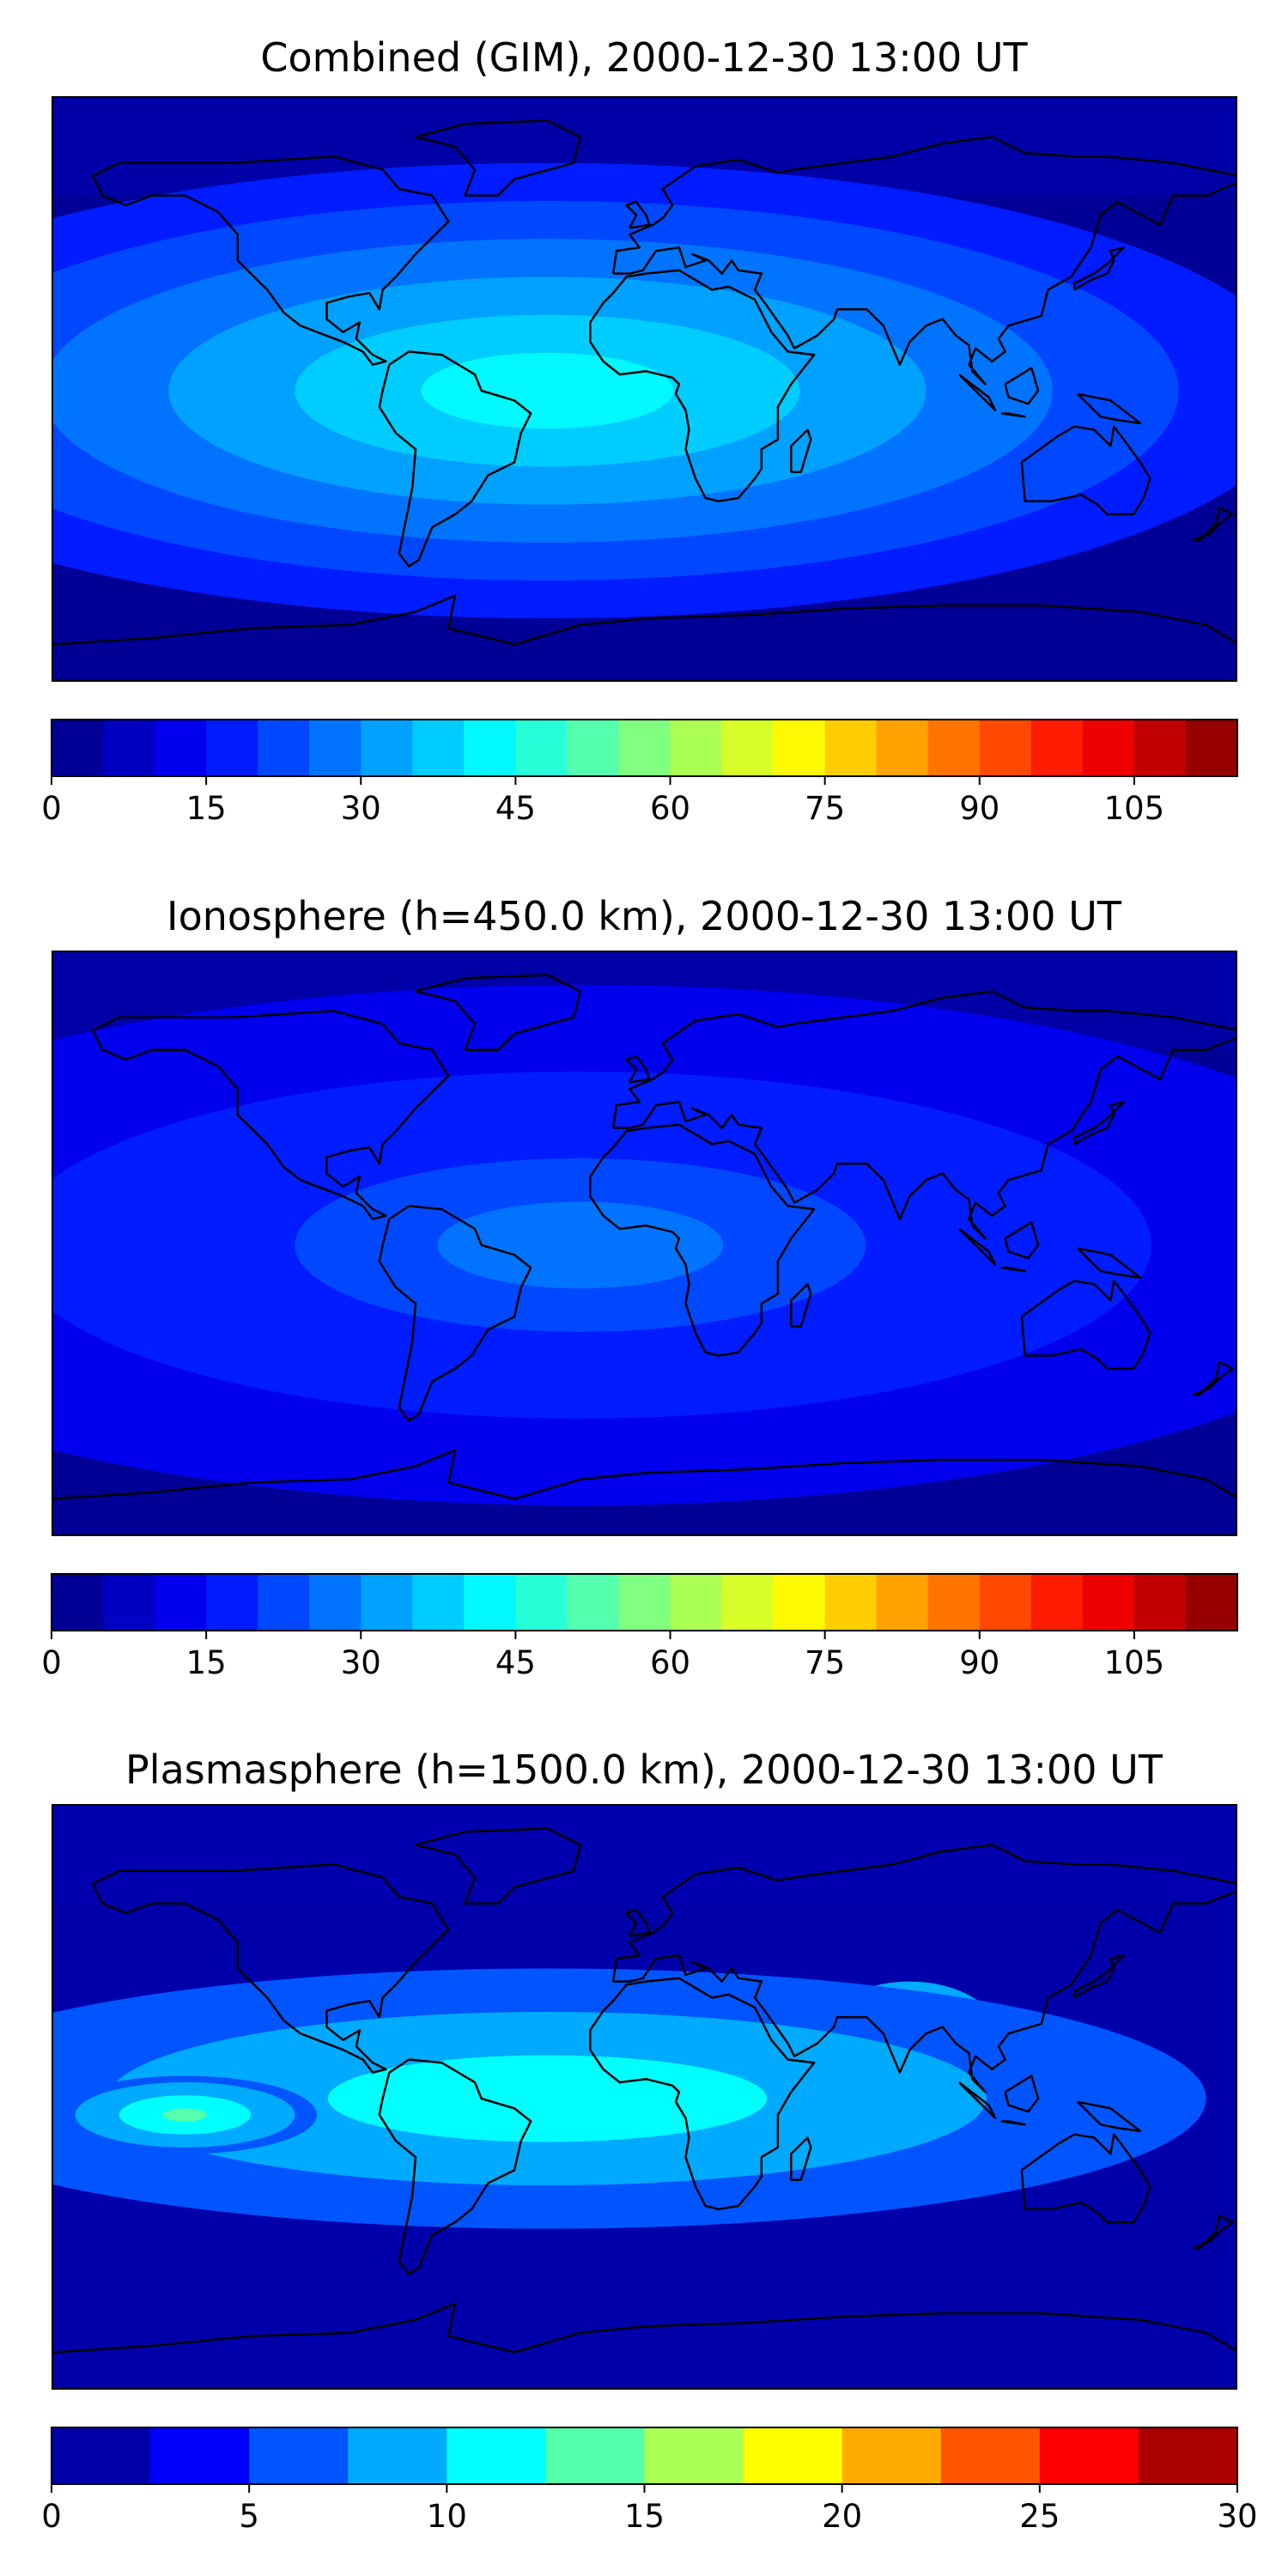  I want to click on colorbar-plasmasphere: 0 5 10 15 20 25 30, so click(649, 2481).